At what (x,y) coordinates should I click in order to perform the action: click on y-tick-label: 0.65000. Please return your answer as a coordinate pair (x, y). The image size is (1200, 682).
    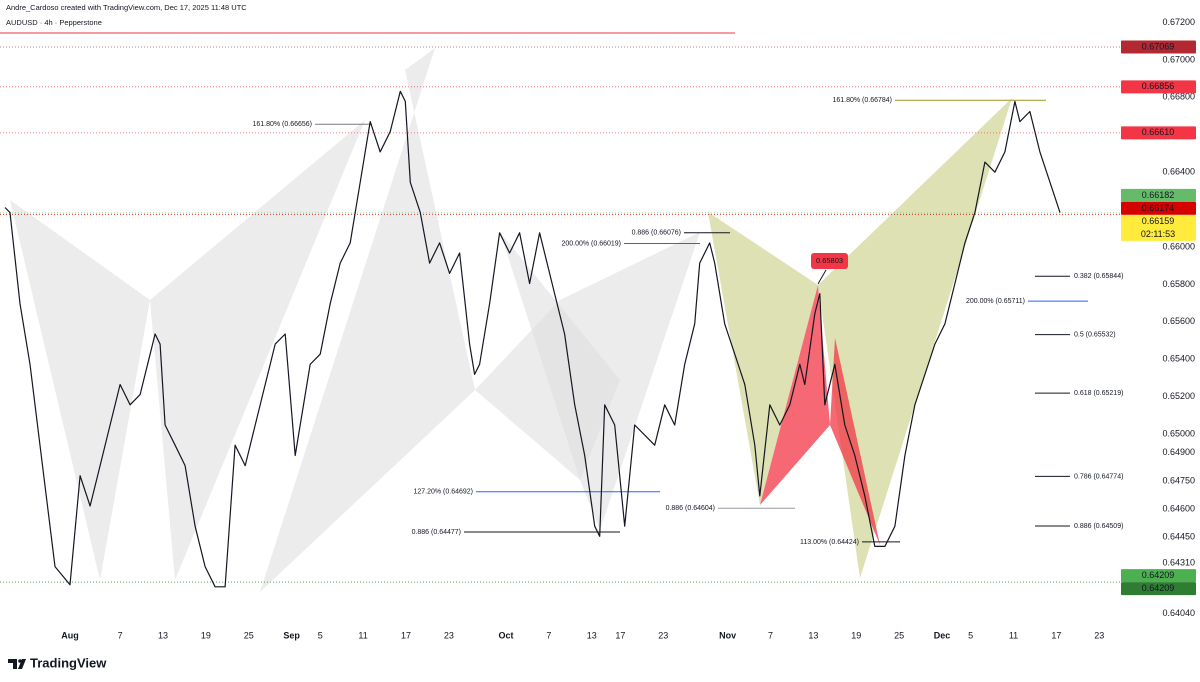
    Looking at the image, I should click on (1178, 434).